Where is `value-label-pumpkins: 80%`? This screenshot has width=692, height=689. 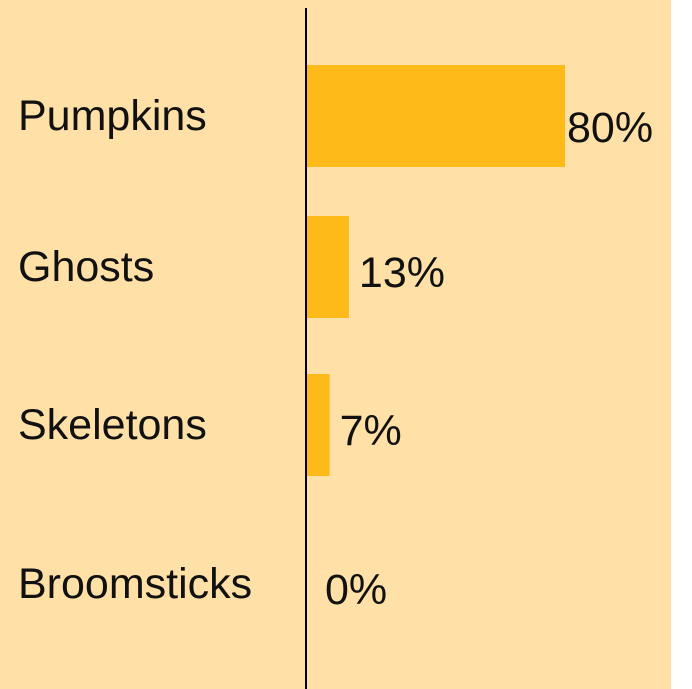 value-label-pumpkins: 80% is located at coordinates (610, 128).